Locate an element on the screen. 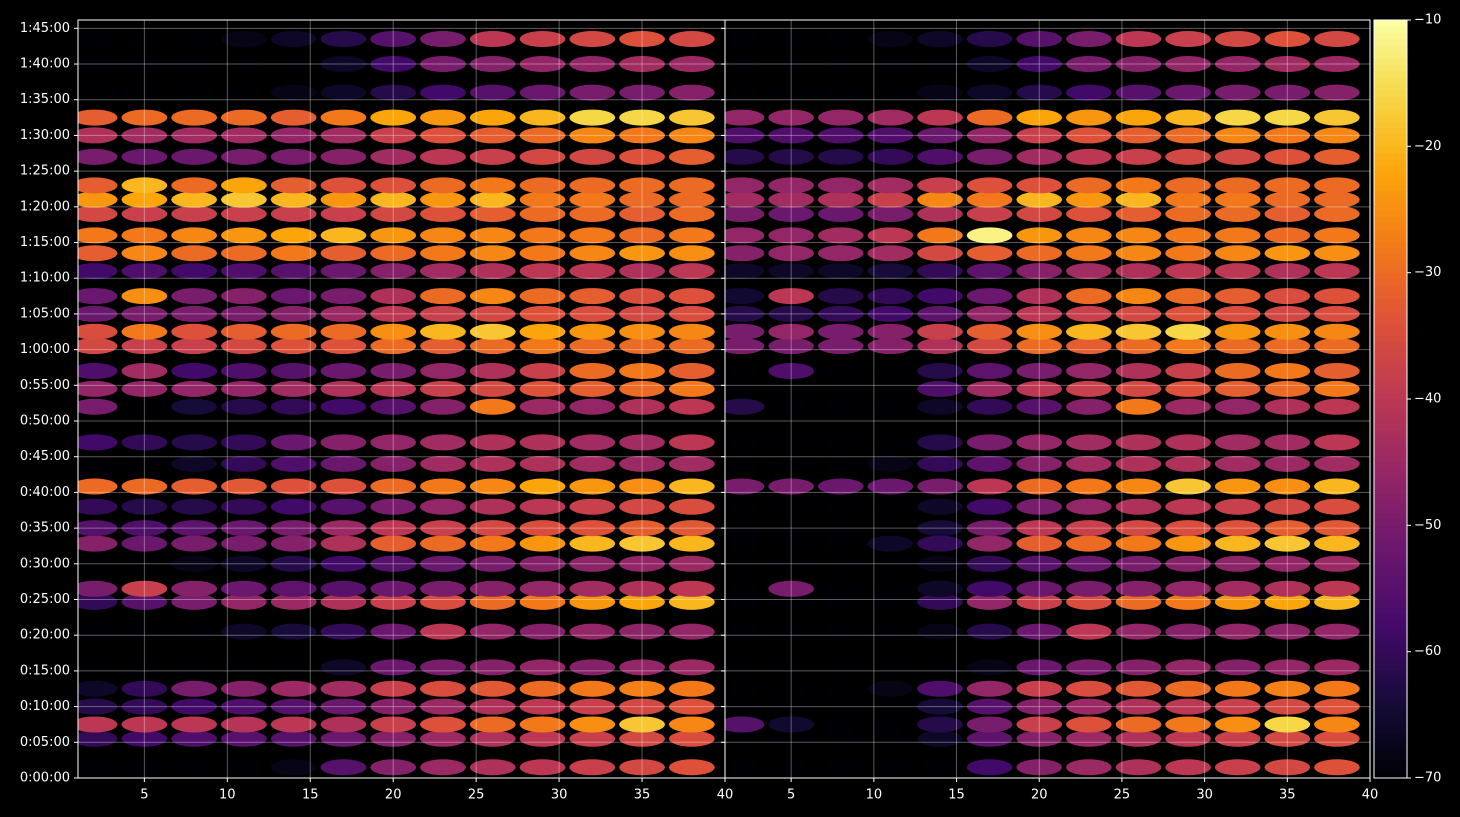 This screenshot has width=1460, height=817. y-tick-label: 0:50:00 is located at coordinates (45, 421).